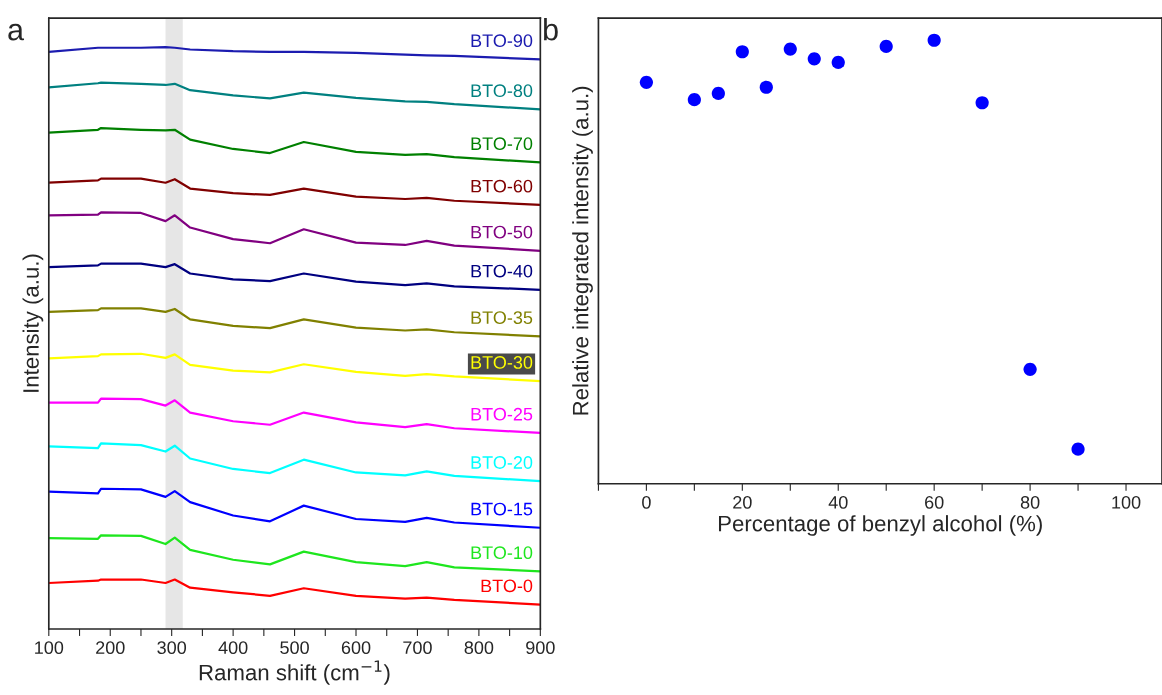  Describe the element at coordinates (742, 502) in the screenshot. I see `x-tick-label: 20` at that location.